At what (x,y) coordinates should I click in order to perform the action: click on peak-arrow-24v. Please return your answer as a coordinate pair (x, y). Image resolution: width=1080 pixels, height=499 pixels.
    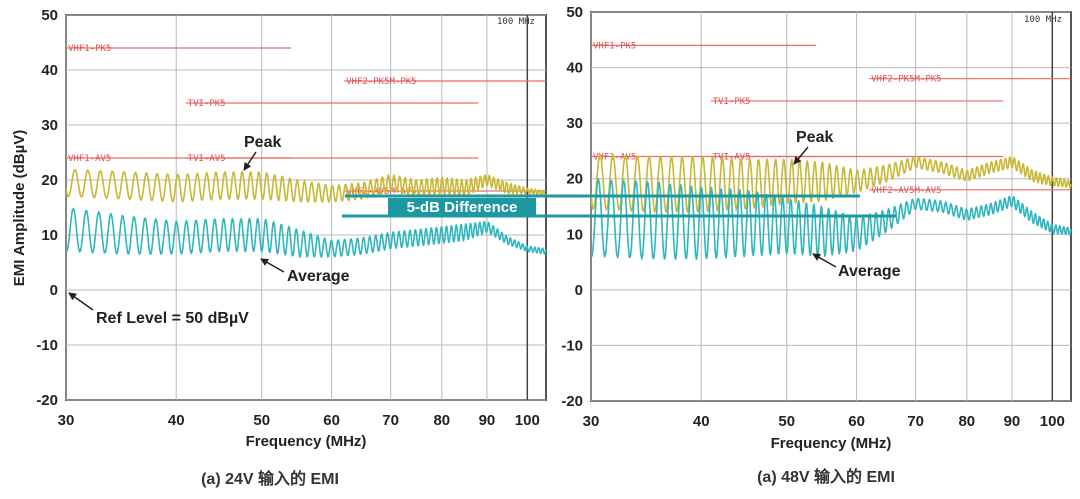
    Looking at the image, I should click on (250, 161).